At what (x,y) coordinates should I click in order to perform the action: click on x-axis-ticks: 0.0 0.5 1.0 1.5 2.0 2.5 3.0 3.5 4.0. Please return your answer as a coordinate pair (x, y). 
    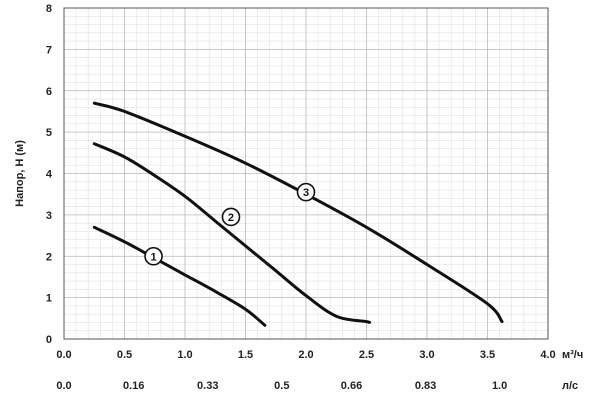
    Looking at the image, I should click on (305, 355).